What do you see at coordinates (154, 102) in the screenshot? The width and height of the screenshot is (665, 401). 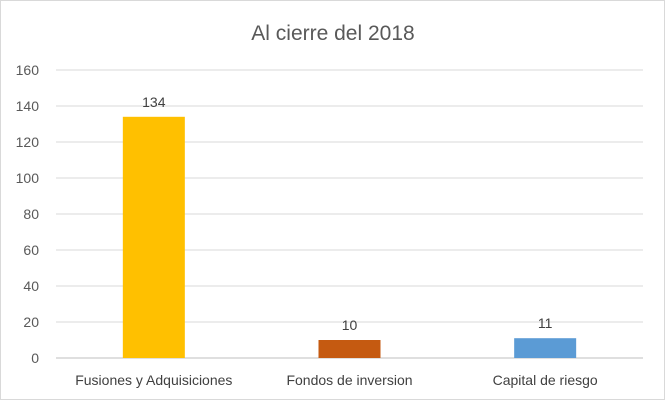 I see `data-label: 134` at bounding box center [154, 102].